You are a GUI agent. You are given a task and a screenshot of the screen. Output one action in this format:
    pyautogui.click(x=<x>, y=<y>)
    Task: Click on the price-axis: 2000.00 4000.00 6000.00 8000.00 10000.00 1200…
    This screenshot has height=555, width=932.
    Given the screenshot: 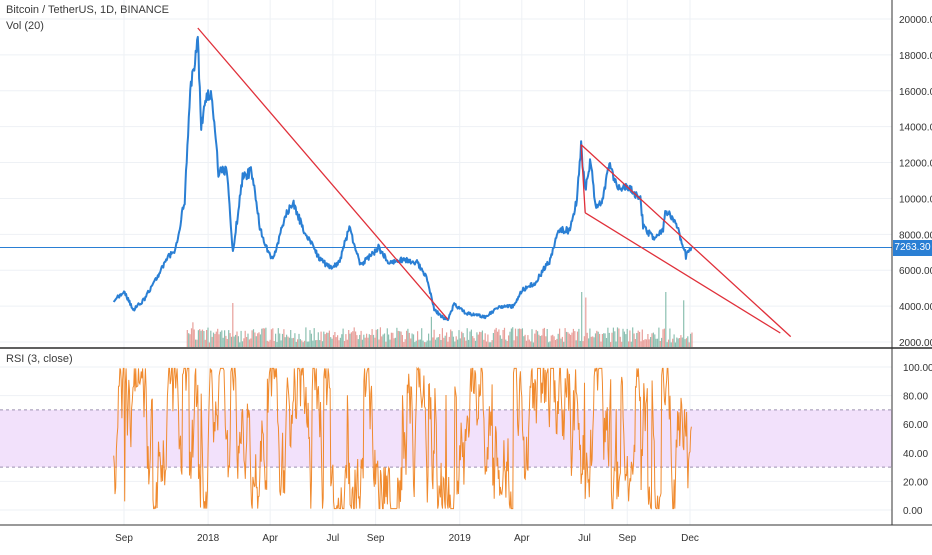 What is the action you would take?
    pyautogui.click(x=915, y=182)
    